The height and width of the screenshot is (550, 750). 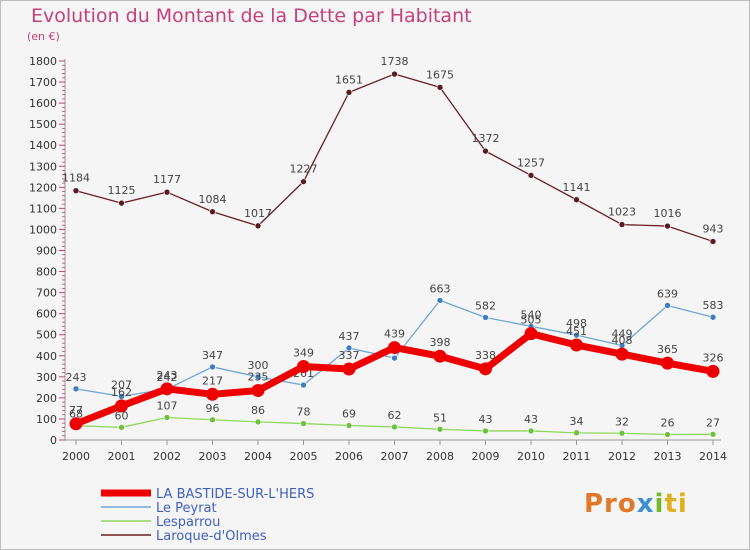 I want to click on data-label-laroque-d-olmes: 1184, so click(x=76, y=178).